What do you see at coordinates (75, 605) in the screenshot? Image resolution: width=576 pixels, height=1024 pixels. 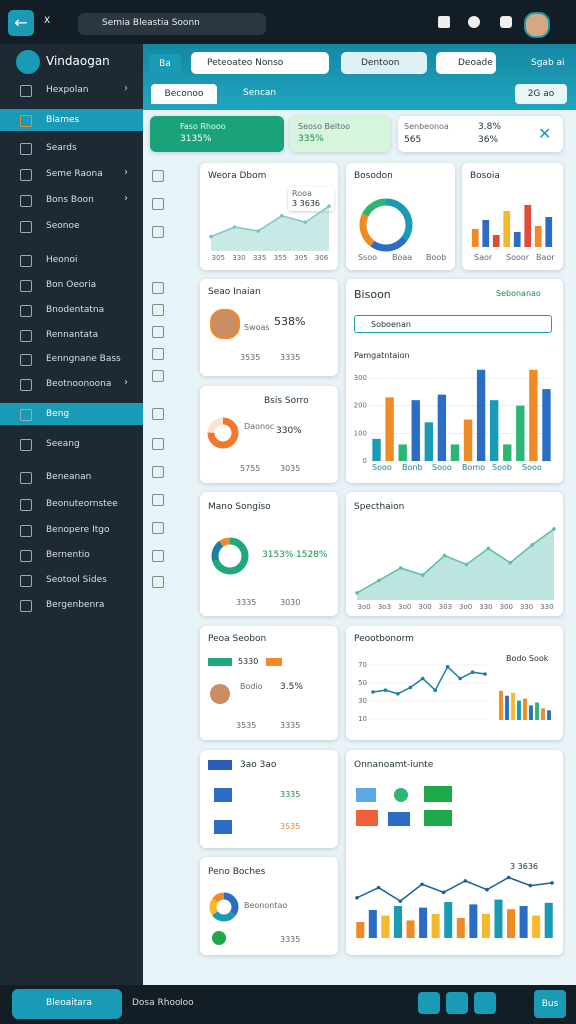 I see `sidebar-item: Bergenbenra` at bounding box center [75, 605].